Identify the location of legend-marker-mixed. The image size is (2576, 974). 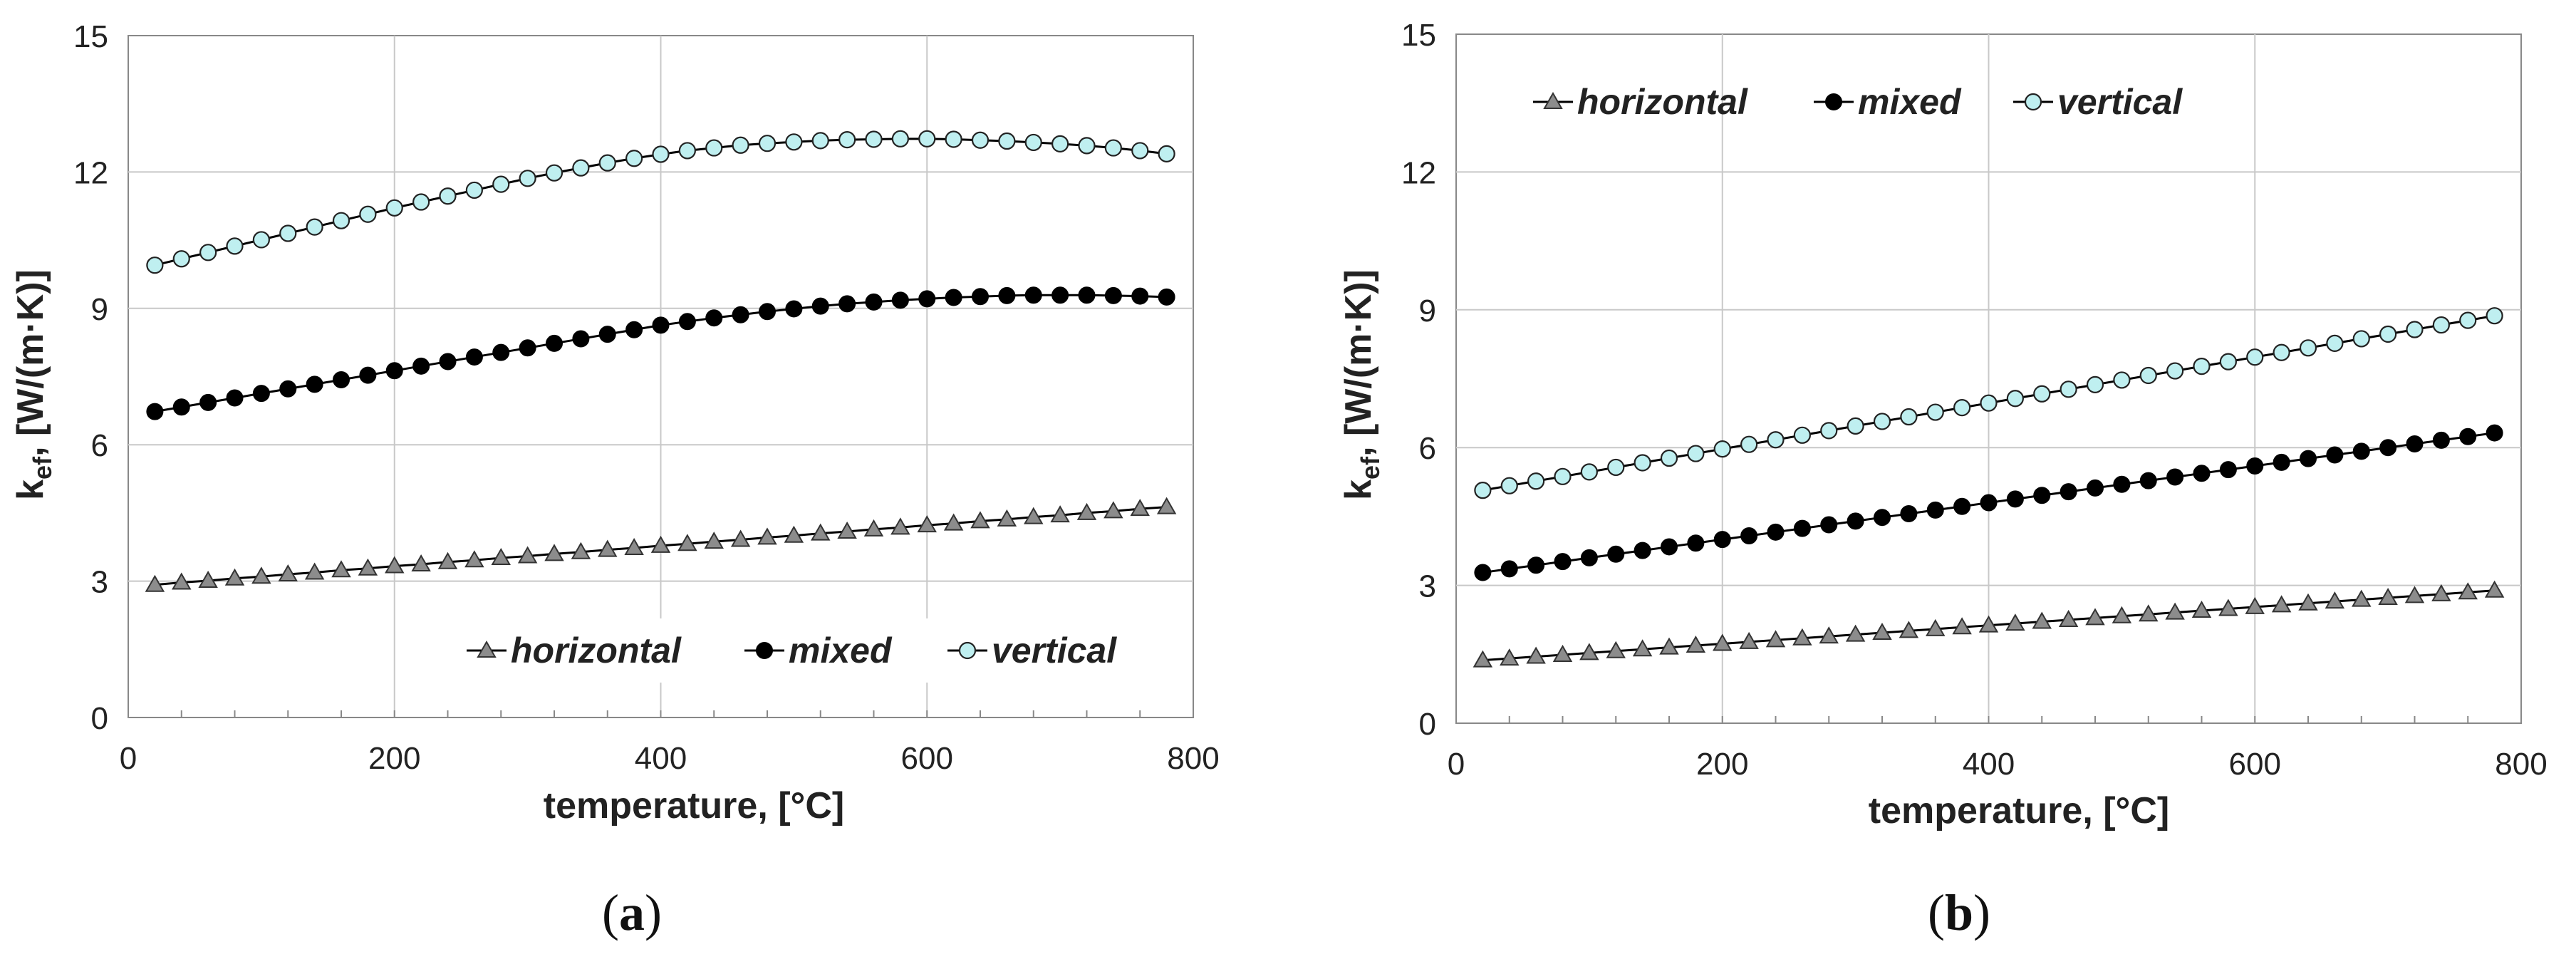
(1833, 101).